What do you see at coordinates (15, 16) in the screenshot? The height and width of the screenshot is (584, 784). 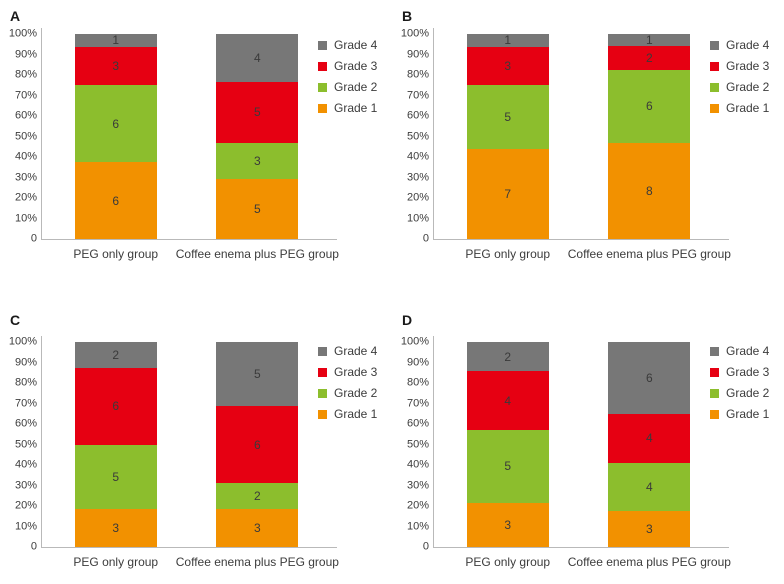 I see `panel-label-a: A` at bounding box center [15, 16].